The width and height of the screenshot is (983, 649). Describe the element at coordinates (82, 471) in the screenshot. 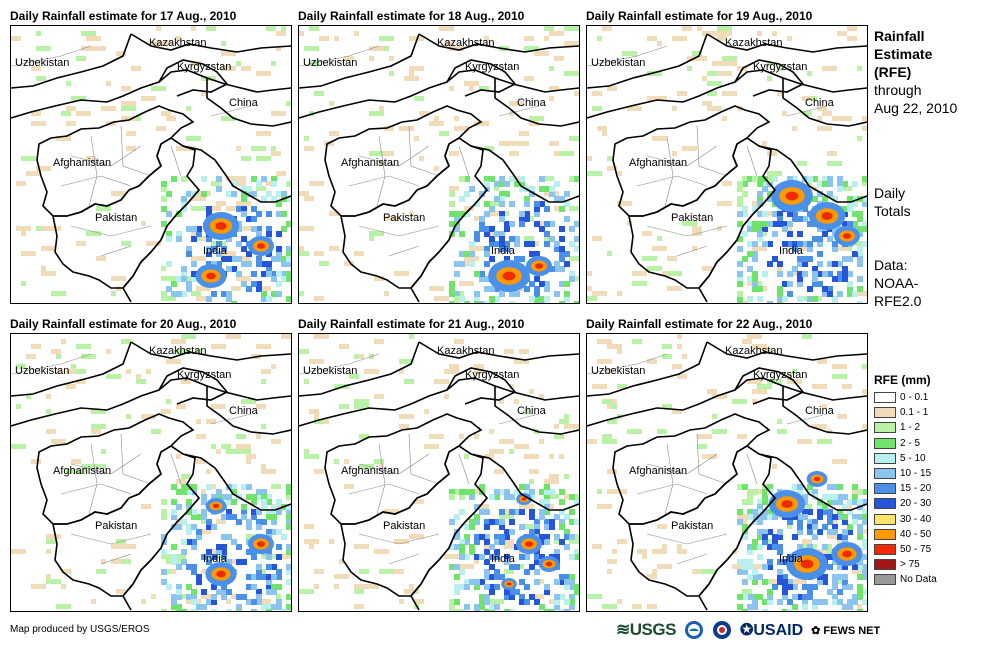

I see `map-label-afghanistan: Afghanistan` at that location.